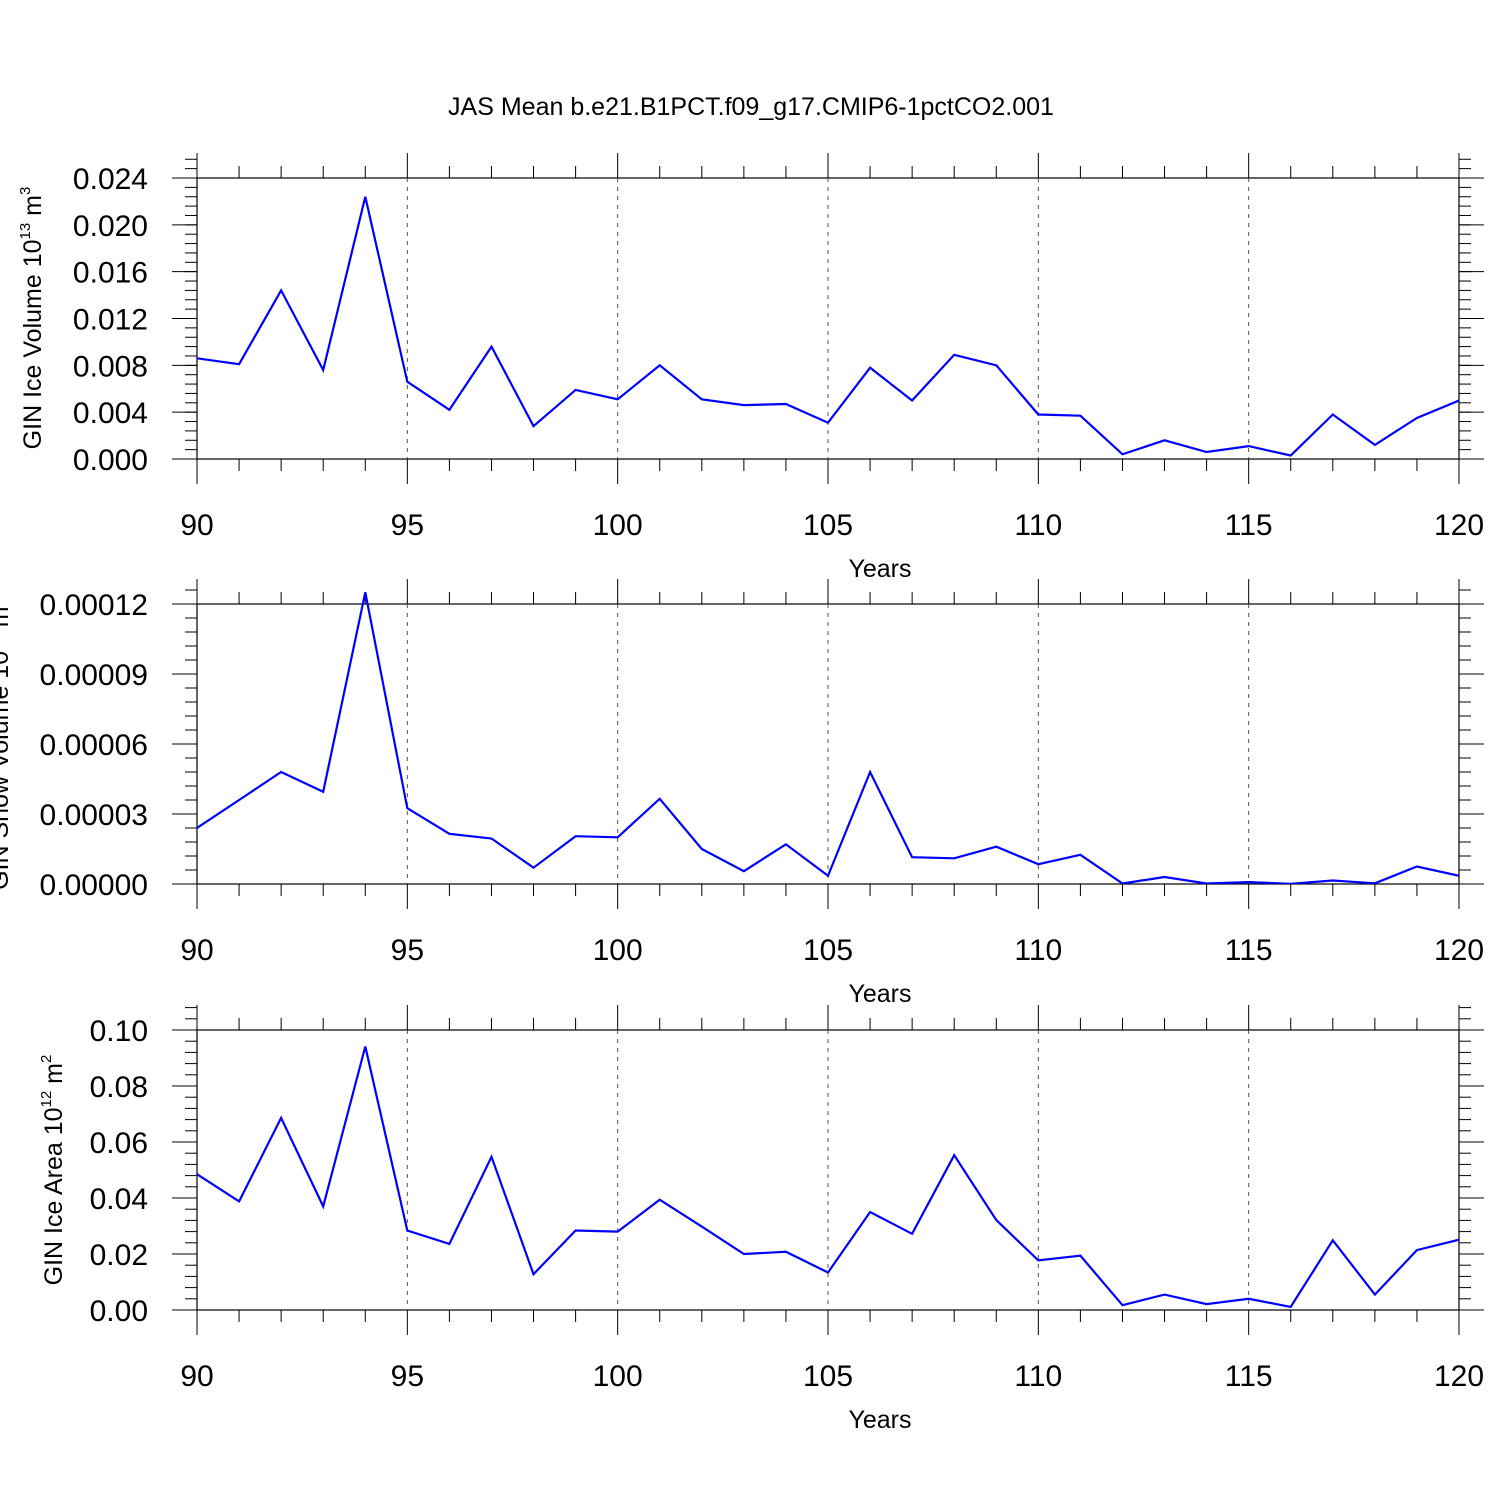 The height and width of the screenshot is (1500, 1500). Describe the element at coordinates (32, 318) in the screenshot. I see `y-axis-title: GIN Ice Volume 1013 m3` at that location.